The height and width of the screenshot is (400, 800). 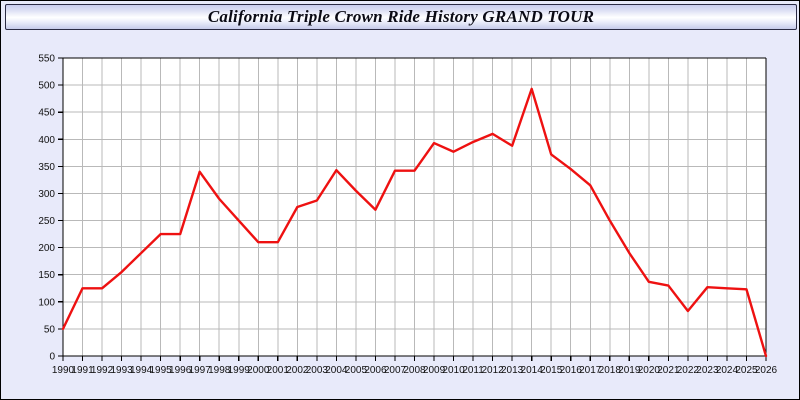 I want to click on x-tick-label: 2005, so click(x=356, y=370).